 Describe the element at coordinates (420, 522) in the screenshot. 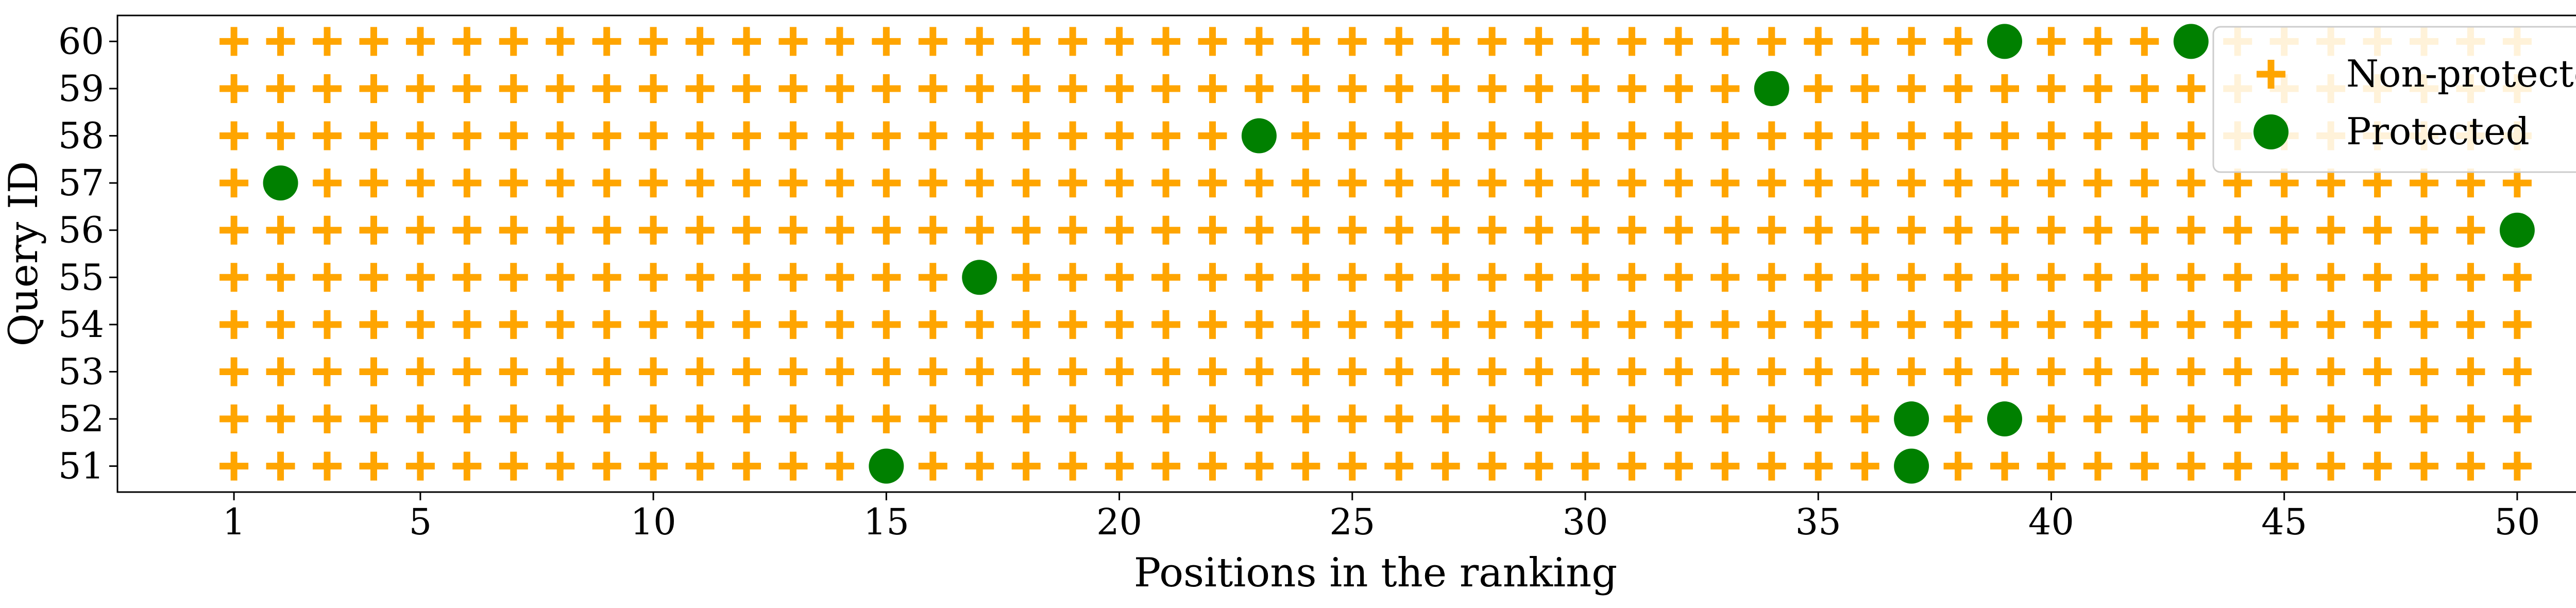

I see `x-tick-label: 5` at that location.